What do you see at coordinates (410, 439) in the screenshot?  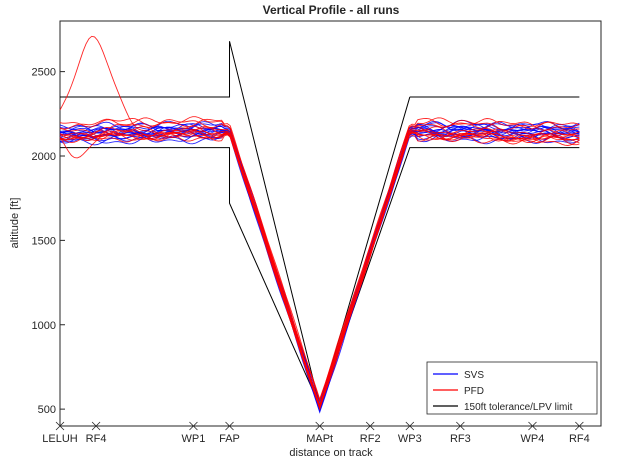 I see `x-tick-label: WP3` at bounding box center [410, 439].